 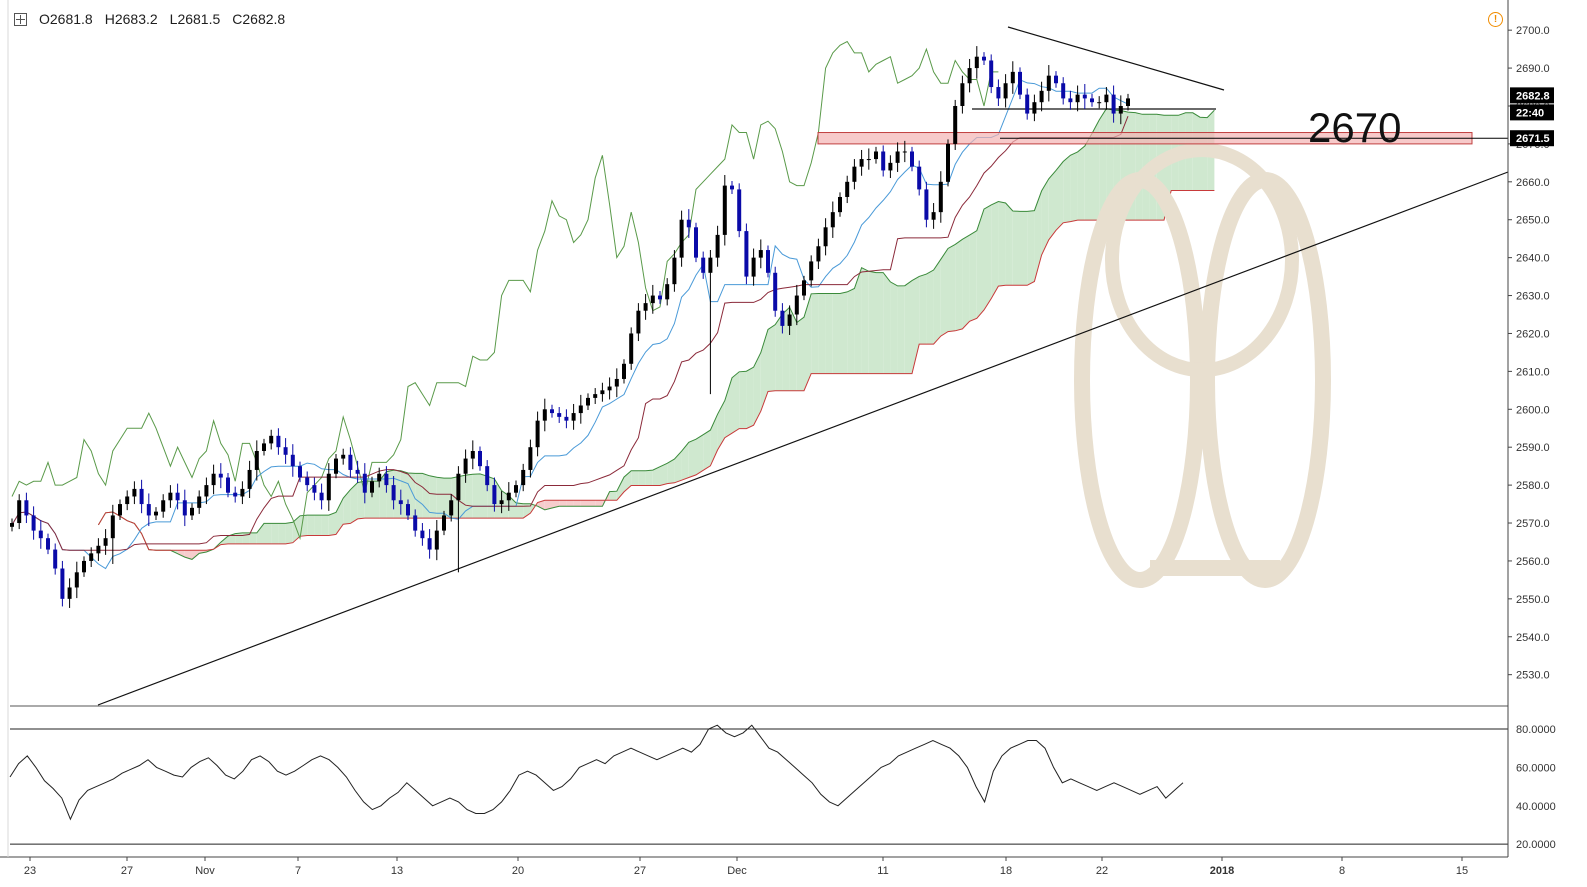 What do you see at coordinates (1222, 871) in the screenshot?
I see `time-tick-label: 2018` at bounding box center [1222, 871].